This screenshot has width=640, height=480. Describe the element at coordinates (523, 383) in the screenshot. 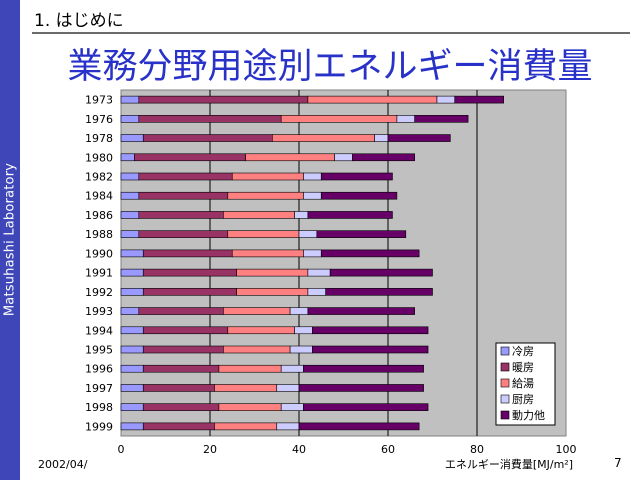

I see `legend-label: 給湯` at that location.